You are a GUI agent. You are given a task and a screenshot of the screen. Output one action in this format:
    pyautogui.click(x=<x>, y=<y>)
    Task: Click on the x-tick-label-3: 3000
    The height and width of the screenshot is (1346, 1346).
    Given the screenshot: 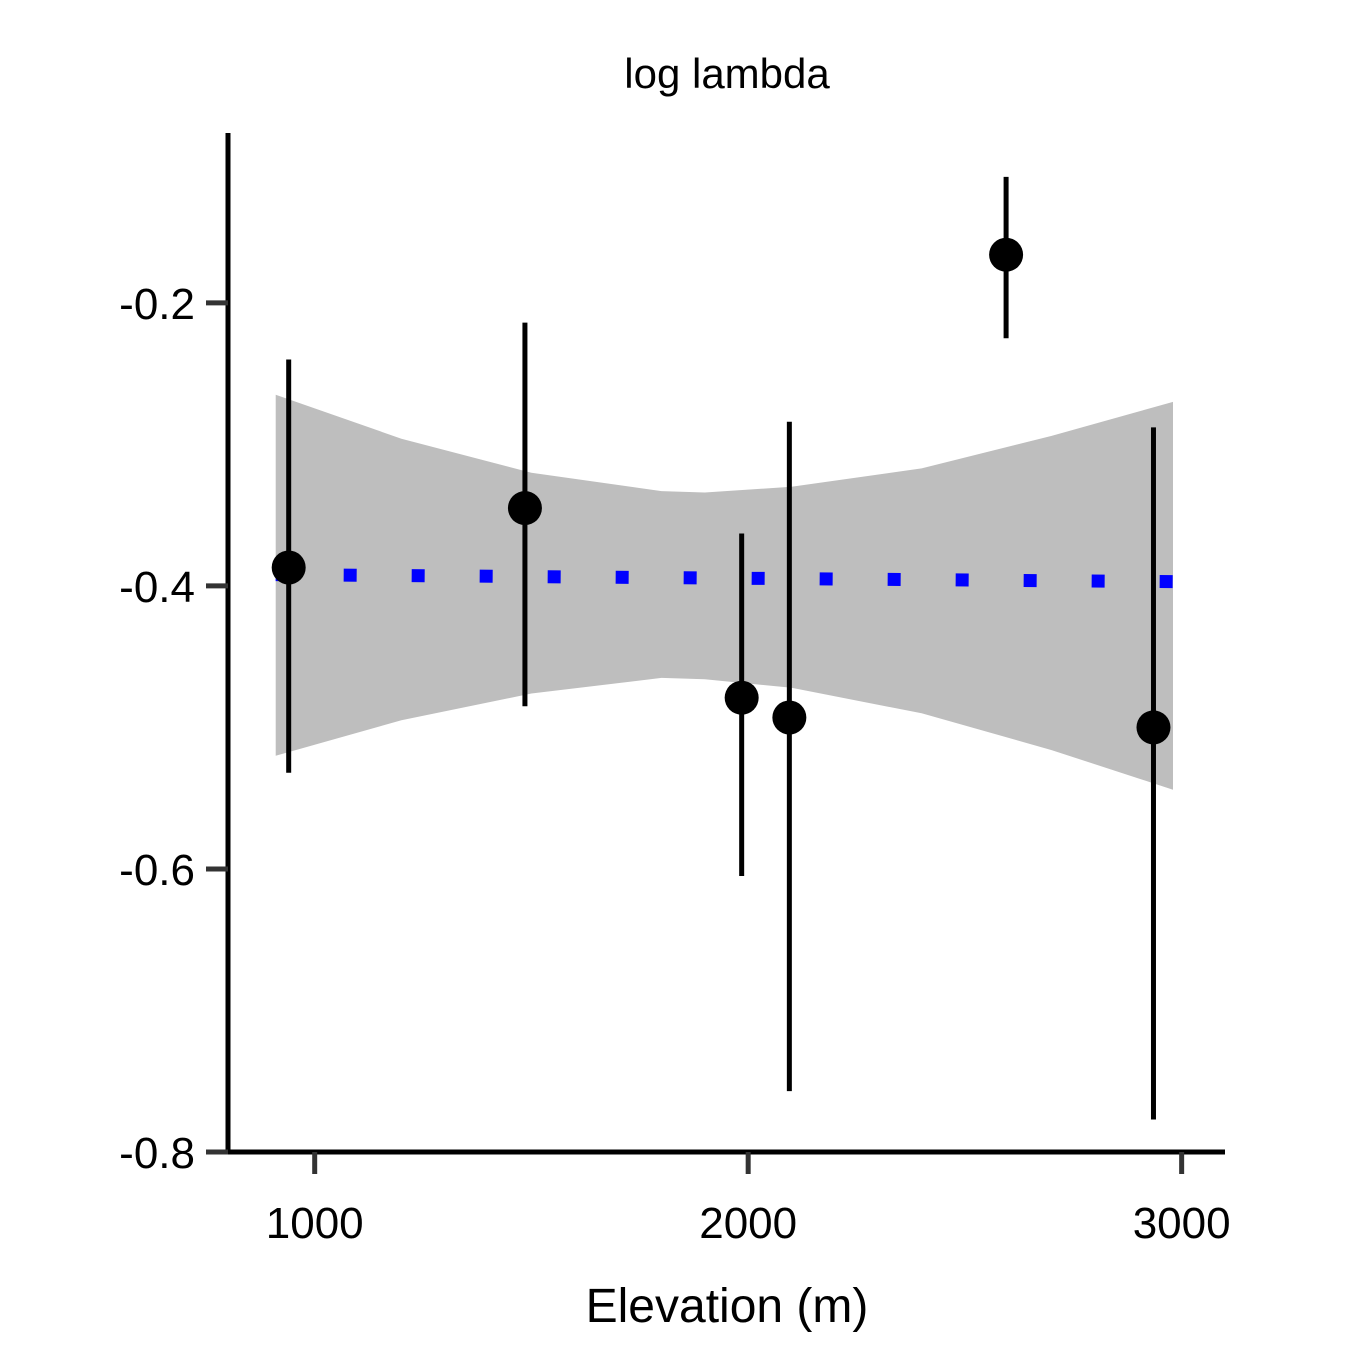 What is the action you would take?
    pyautogui.click(x=1182, y=1223)
    